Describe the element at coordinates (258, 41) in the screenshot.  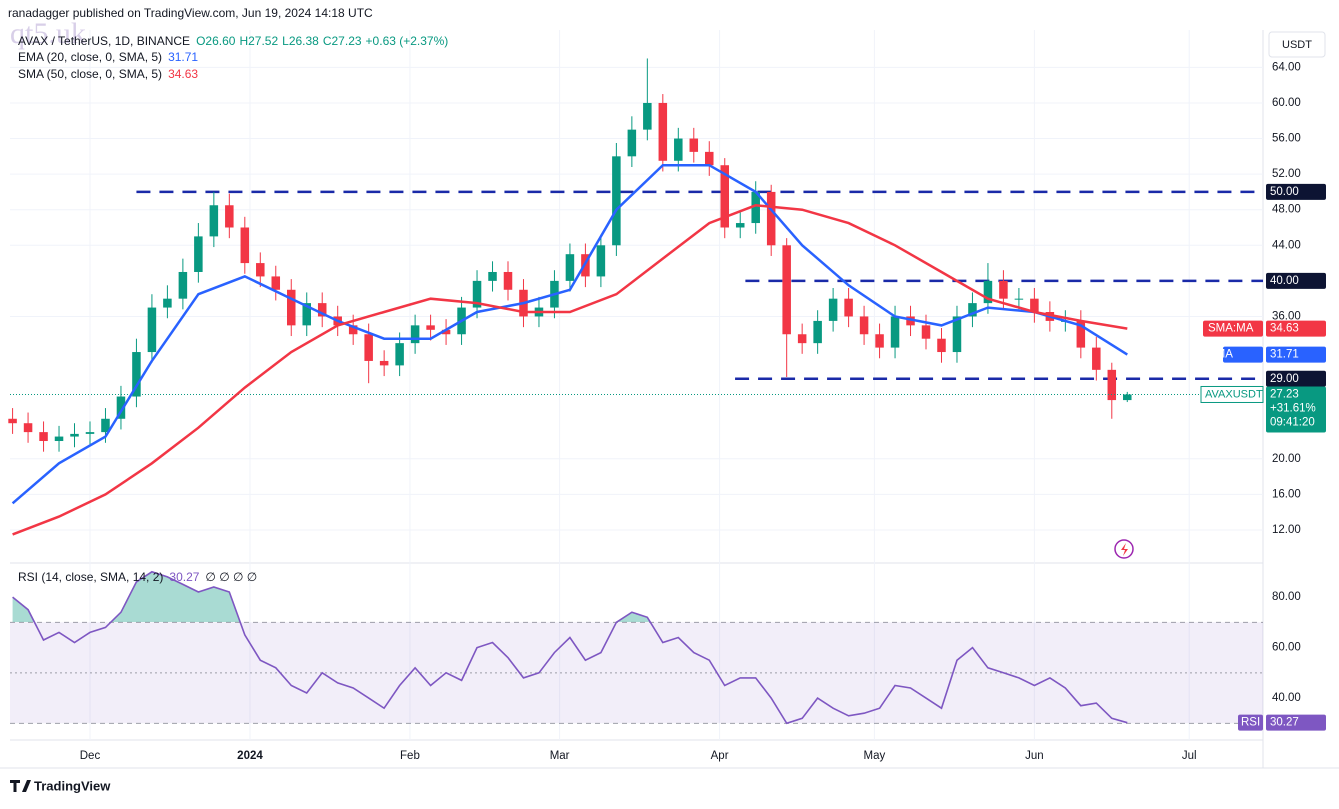
I see `ohlc-value: H27.52` at that location.